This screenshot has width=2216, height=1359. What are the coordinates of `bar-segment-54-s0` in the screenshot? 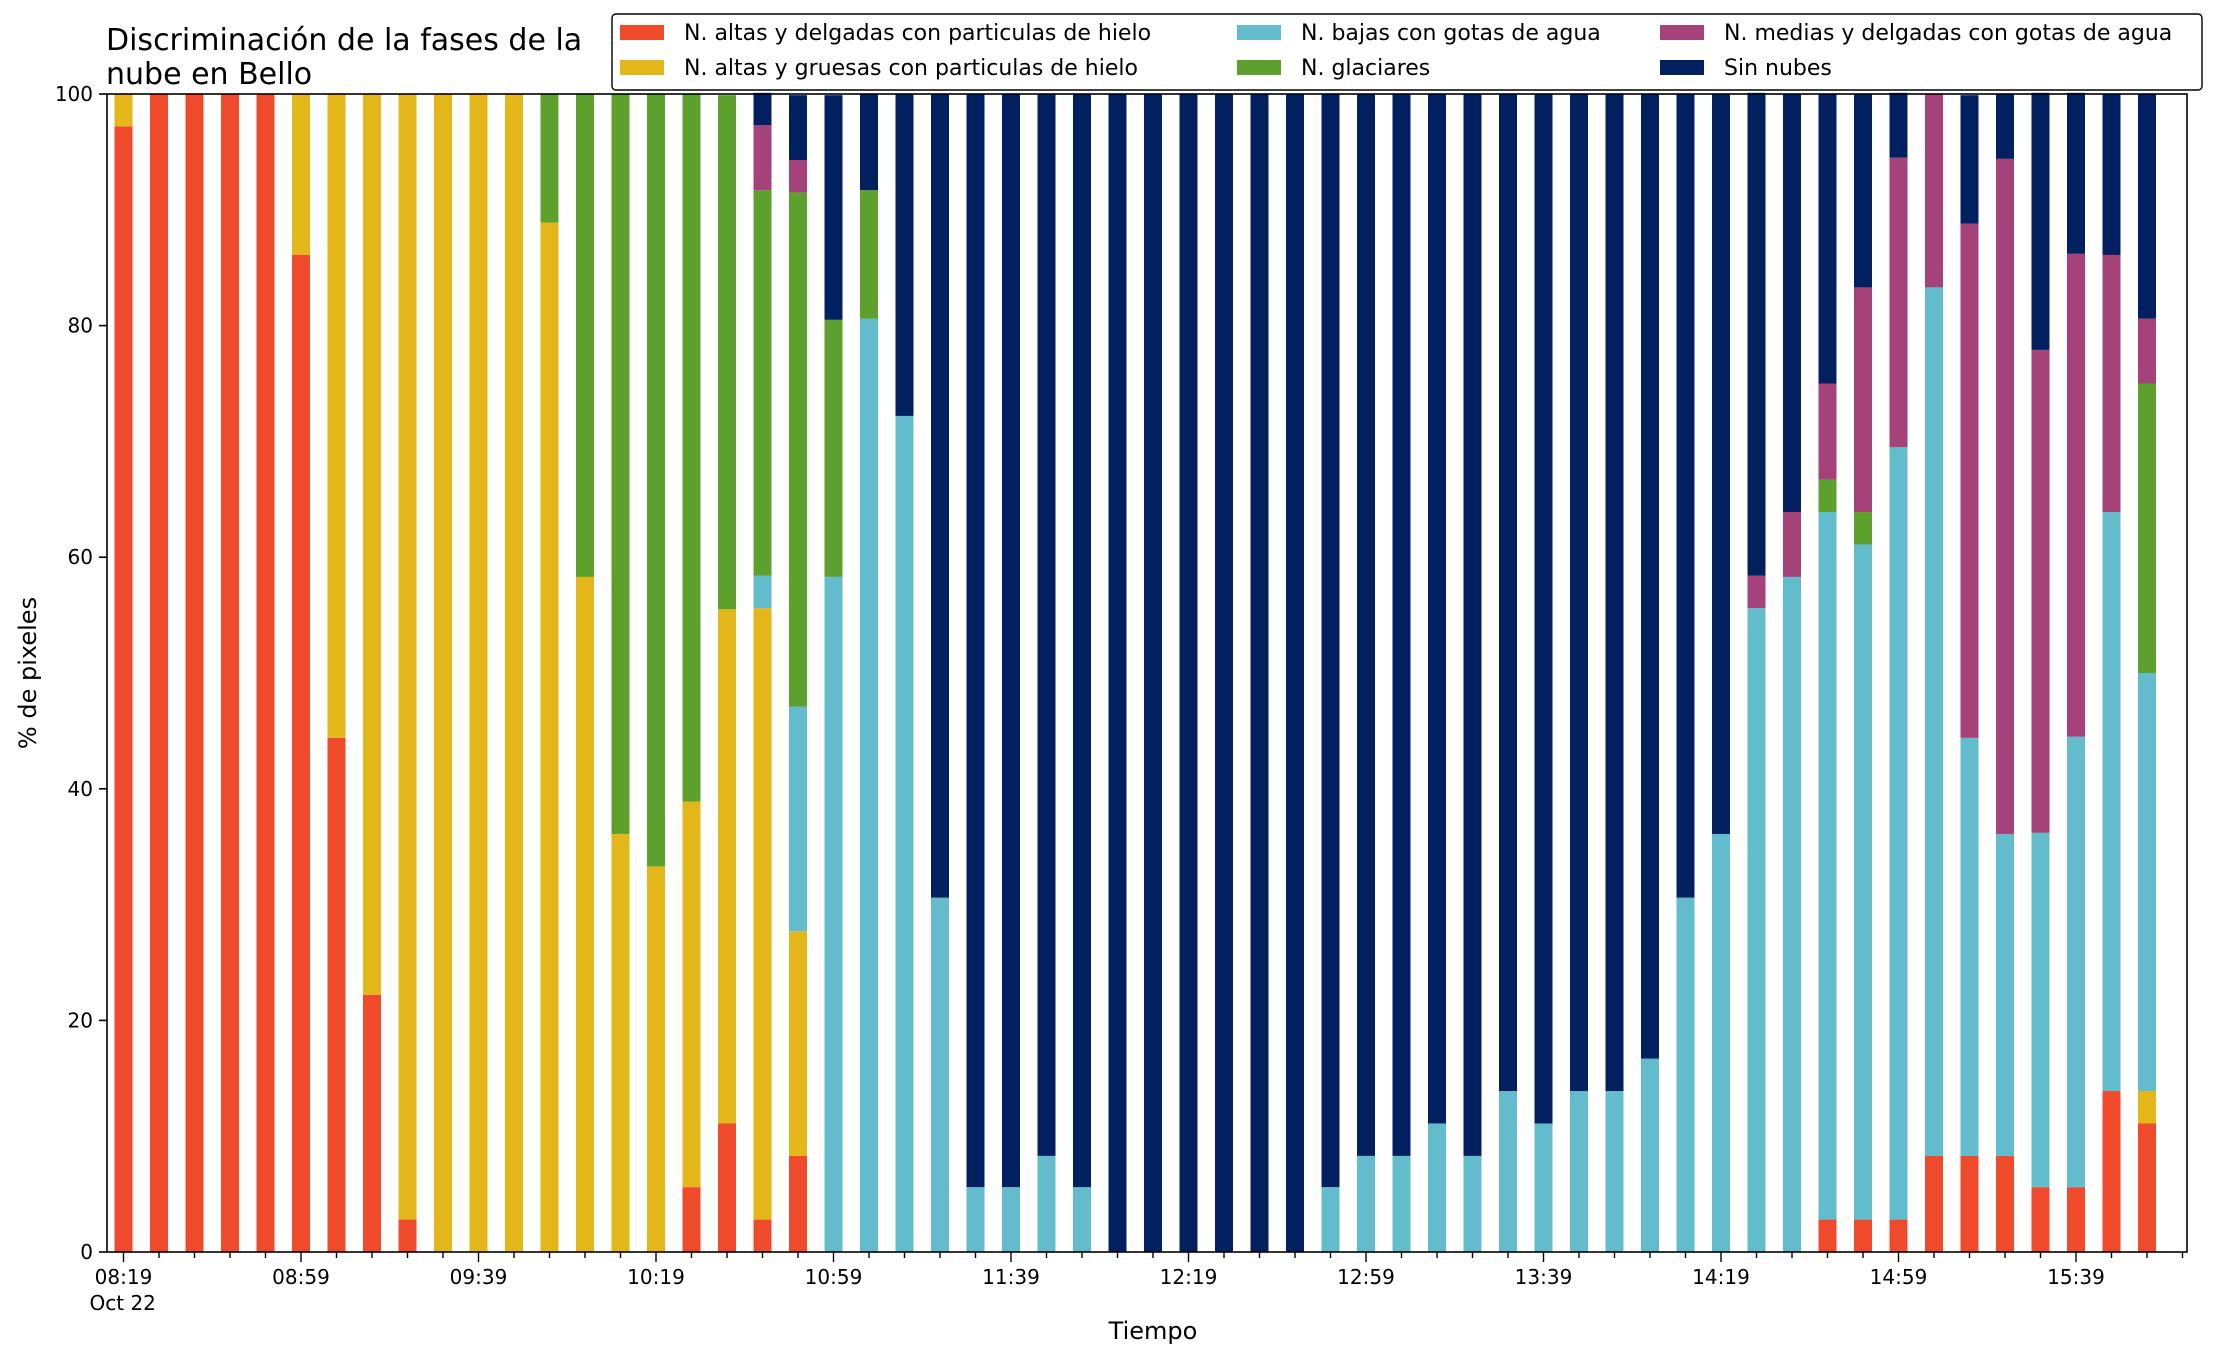 It's located at (2041, 1219).